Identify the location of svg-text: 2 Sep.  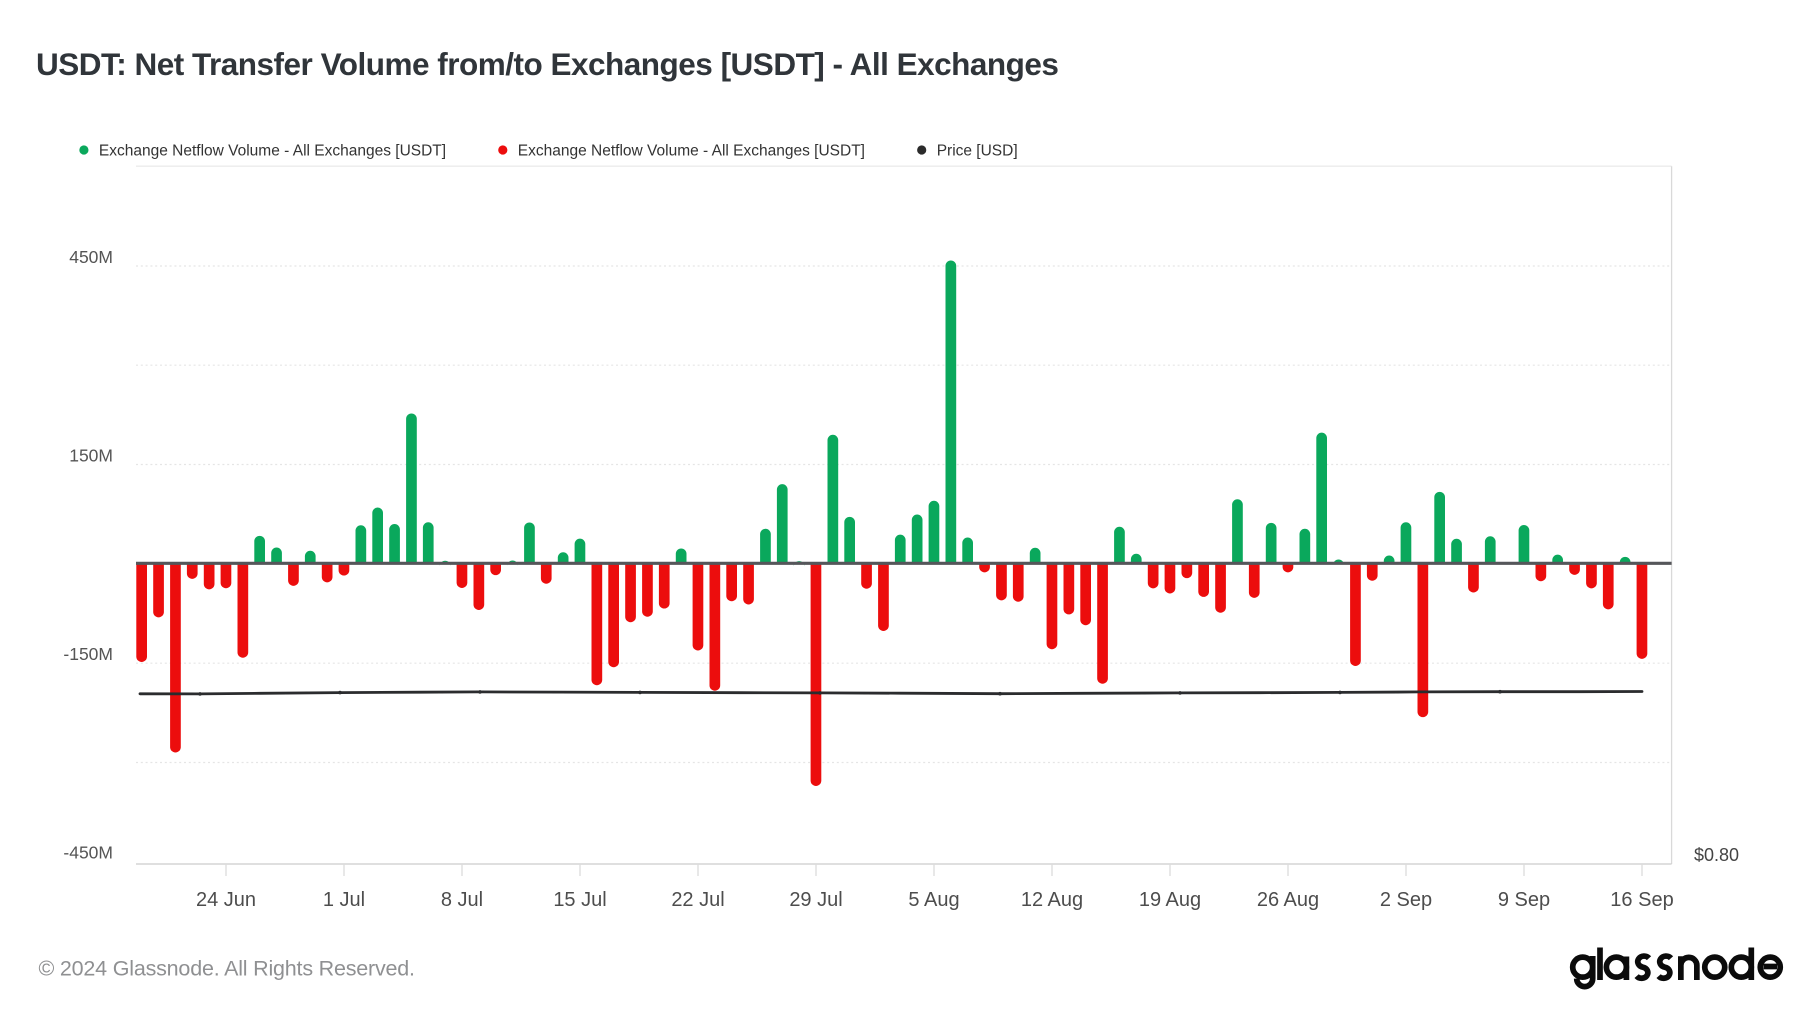
(1406, 900).